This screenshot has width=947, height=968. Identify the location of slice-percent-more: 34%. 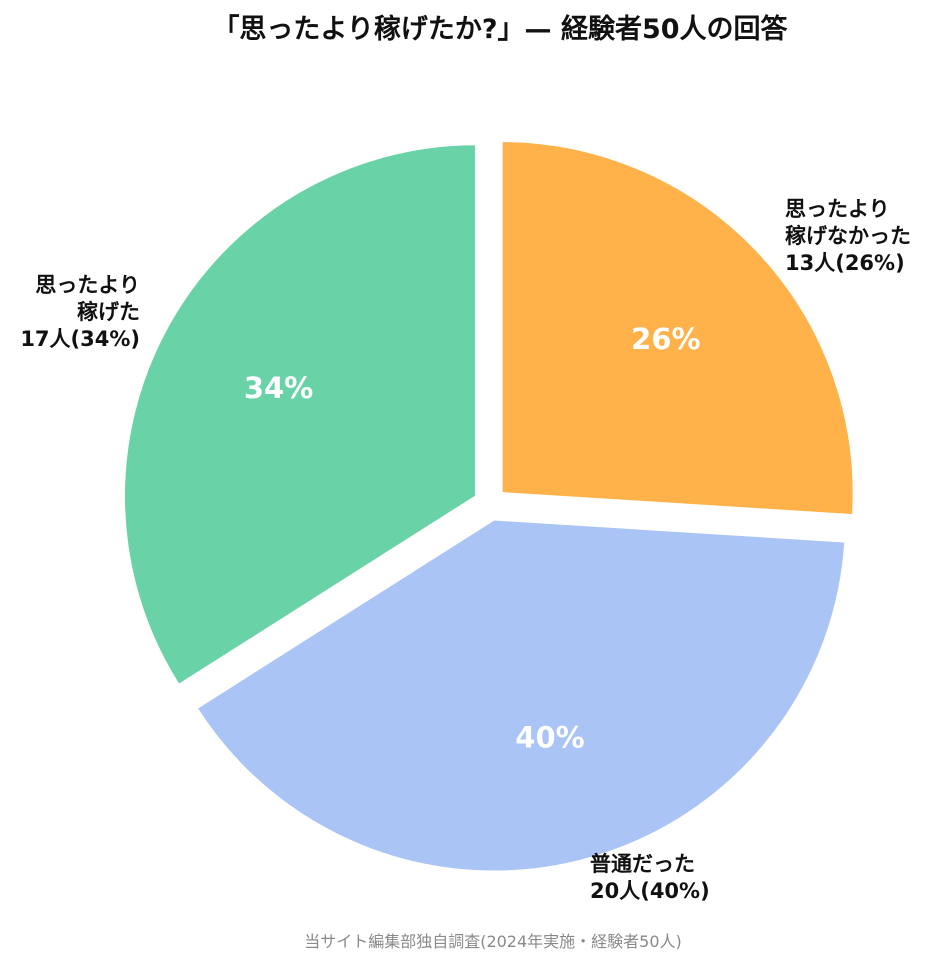
(278, 388).